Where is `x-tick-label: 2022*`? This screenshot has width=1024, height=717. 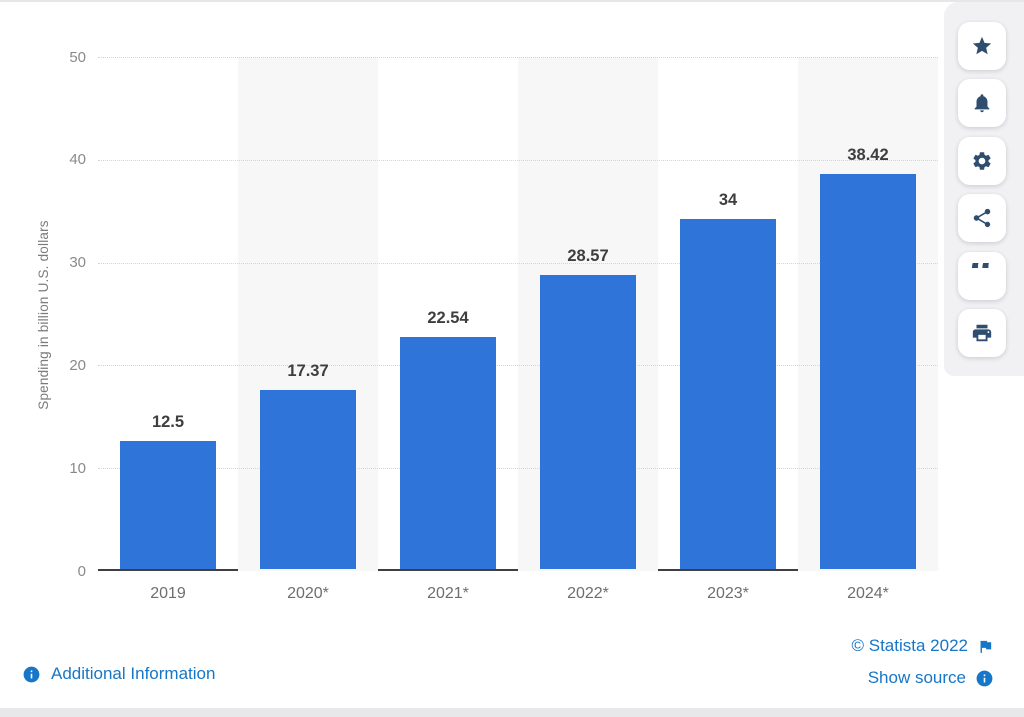
x-tick-label: 2022* is located at coordinates (588, 593).